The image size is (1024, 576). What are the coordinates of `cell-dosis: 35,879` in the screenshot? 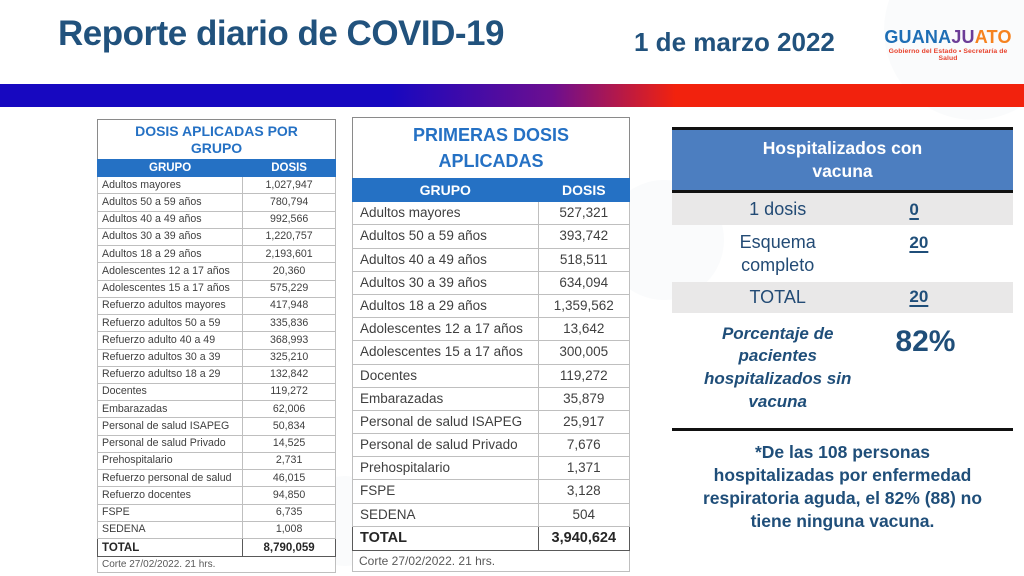 It's located at (584, 398).